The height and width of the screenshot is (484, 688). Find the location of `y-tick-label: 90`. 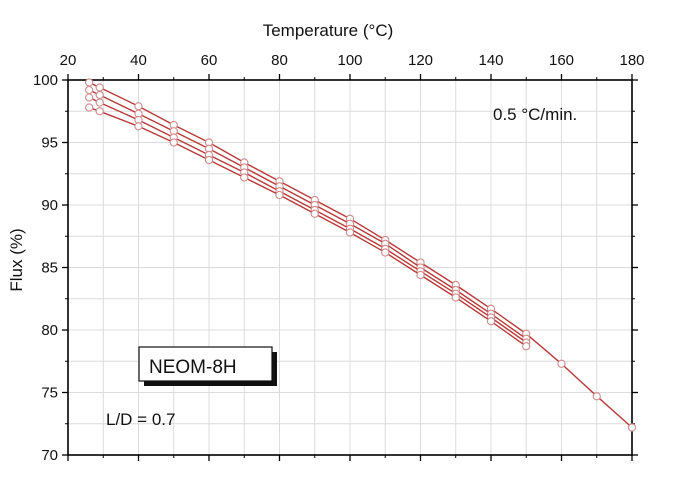

y-tick-label: 90 is located at coordinates (49, 205).